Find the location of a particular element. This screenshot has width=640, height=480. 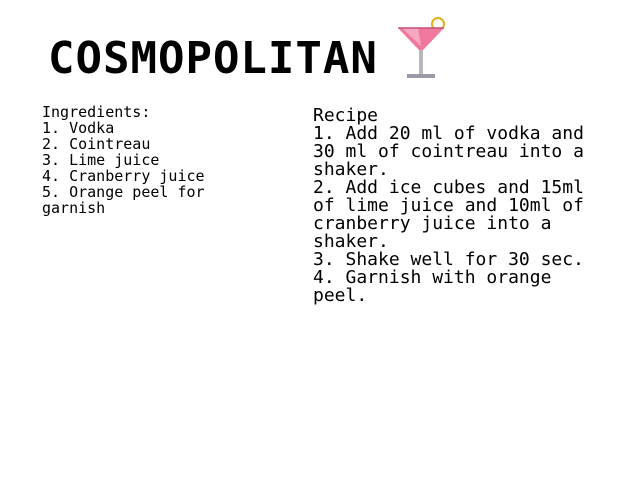

recipe-step: 3. Shake well for 30 sec. is located at coordinates (448, 259).